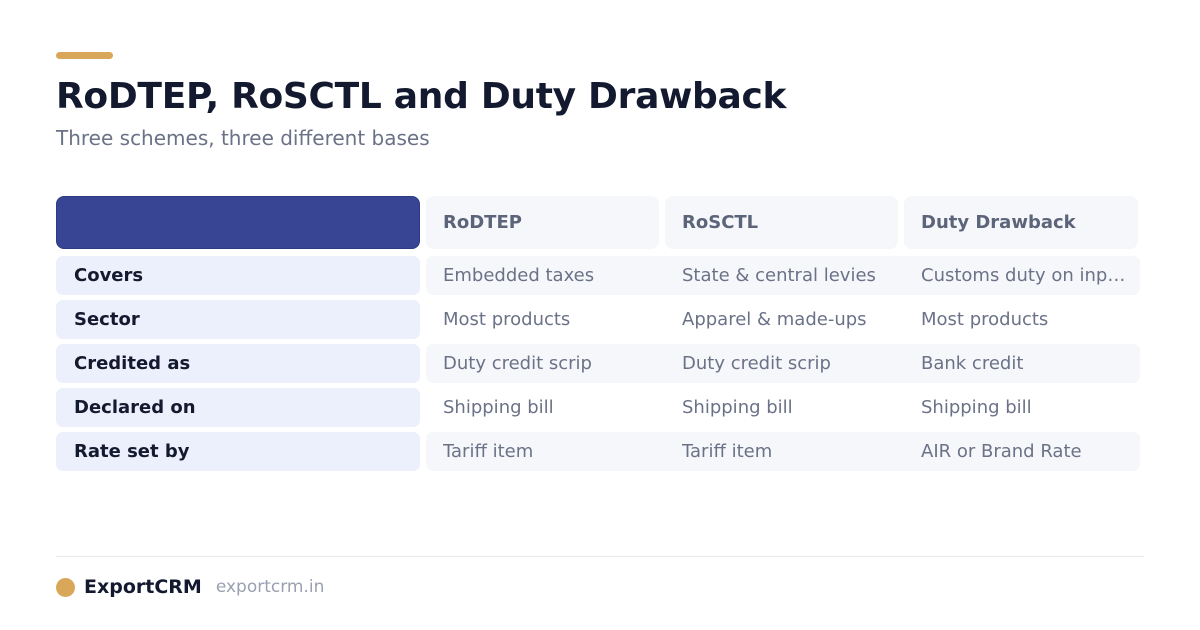 The height and width of the screenshot is (630, 1200). I want to click on footer-divider, so click(600, 556).